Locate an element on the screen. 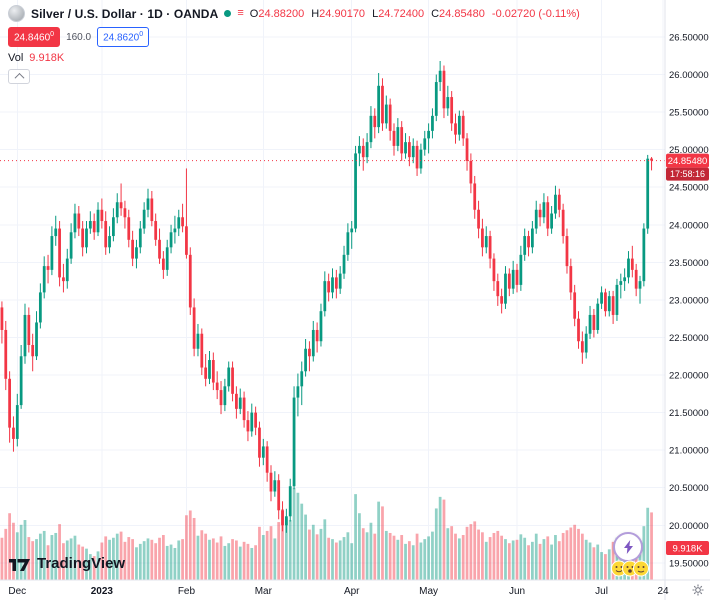 Image resolution: width=710 pixels, height=600 pixels. time-axis-settings-gear-icon is located at coordinates (698, 590).